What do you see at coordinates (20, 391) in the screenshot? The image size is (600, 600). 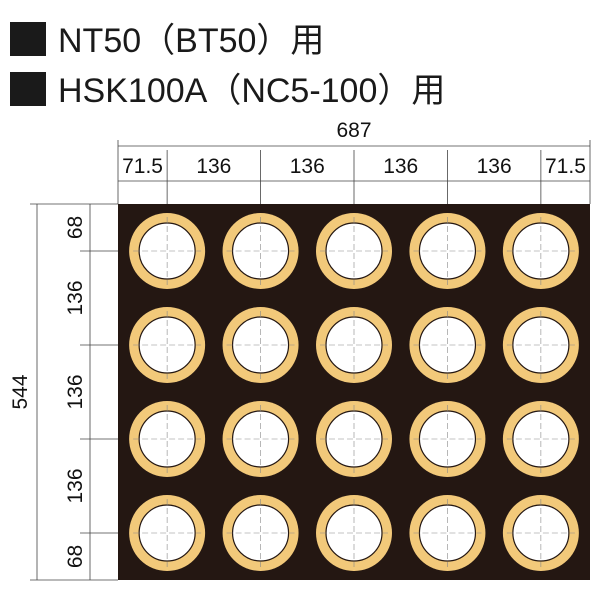 I see `dim-label: 544` at bounding box center [20, 391].